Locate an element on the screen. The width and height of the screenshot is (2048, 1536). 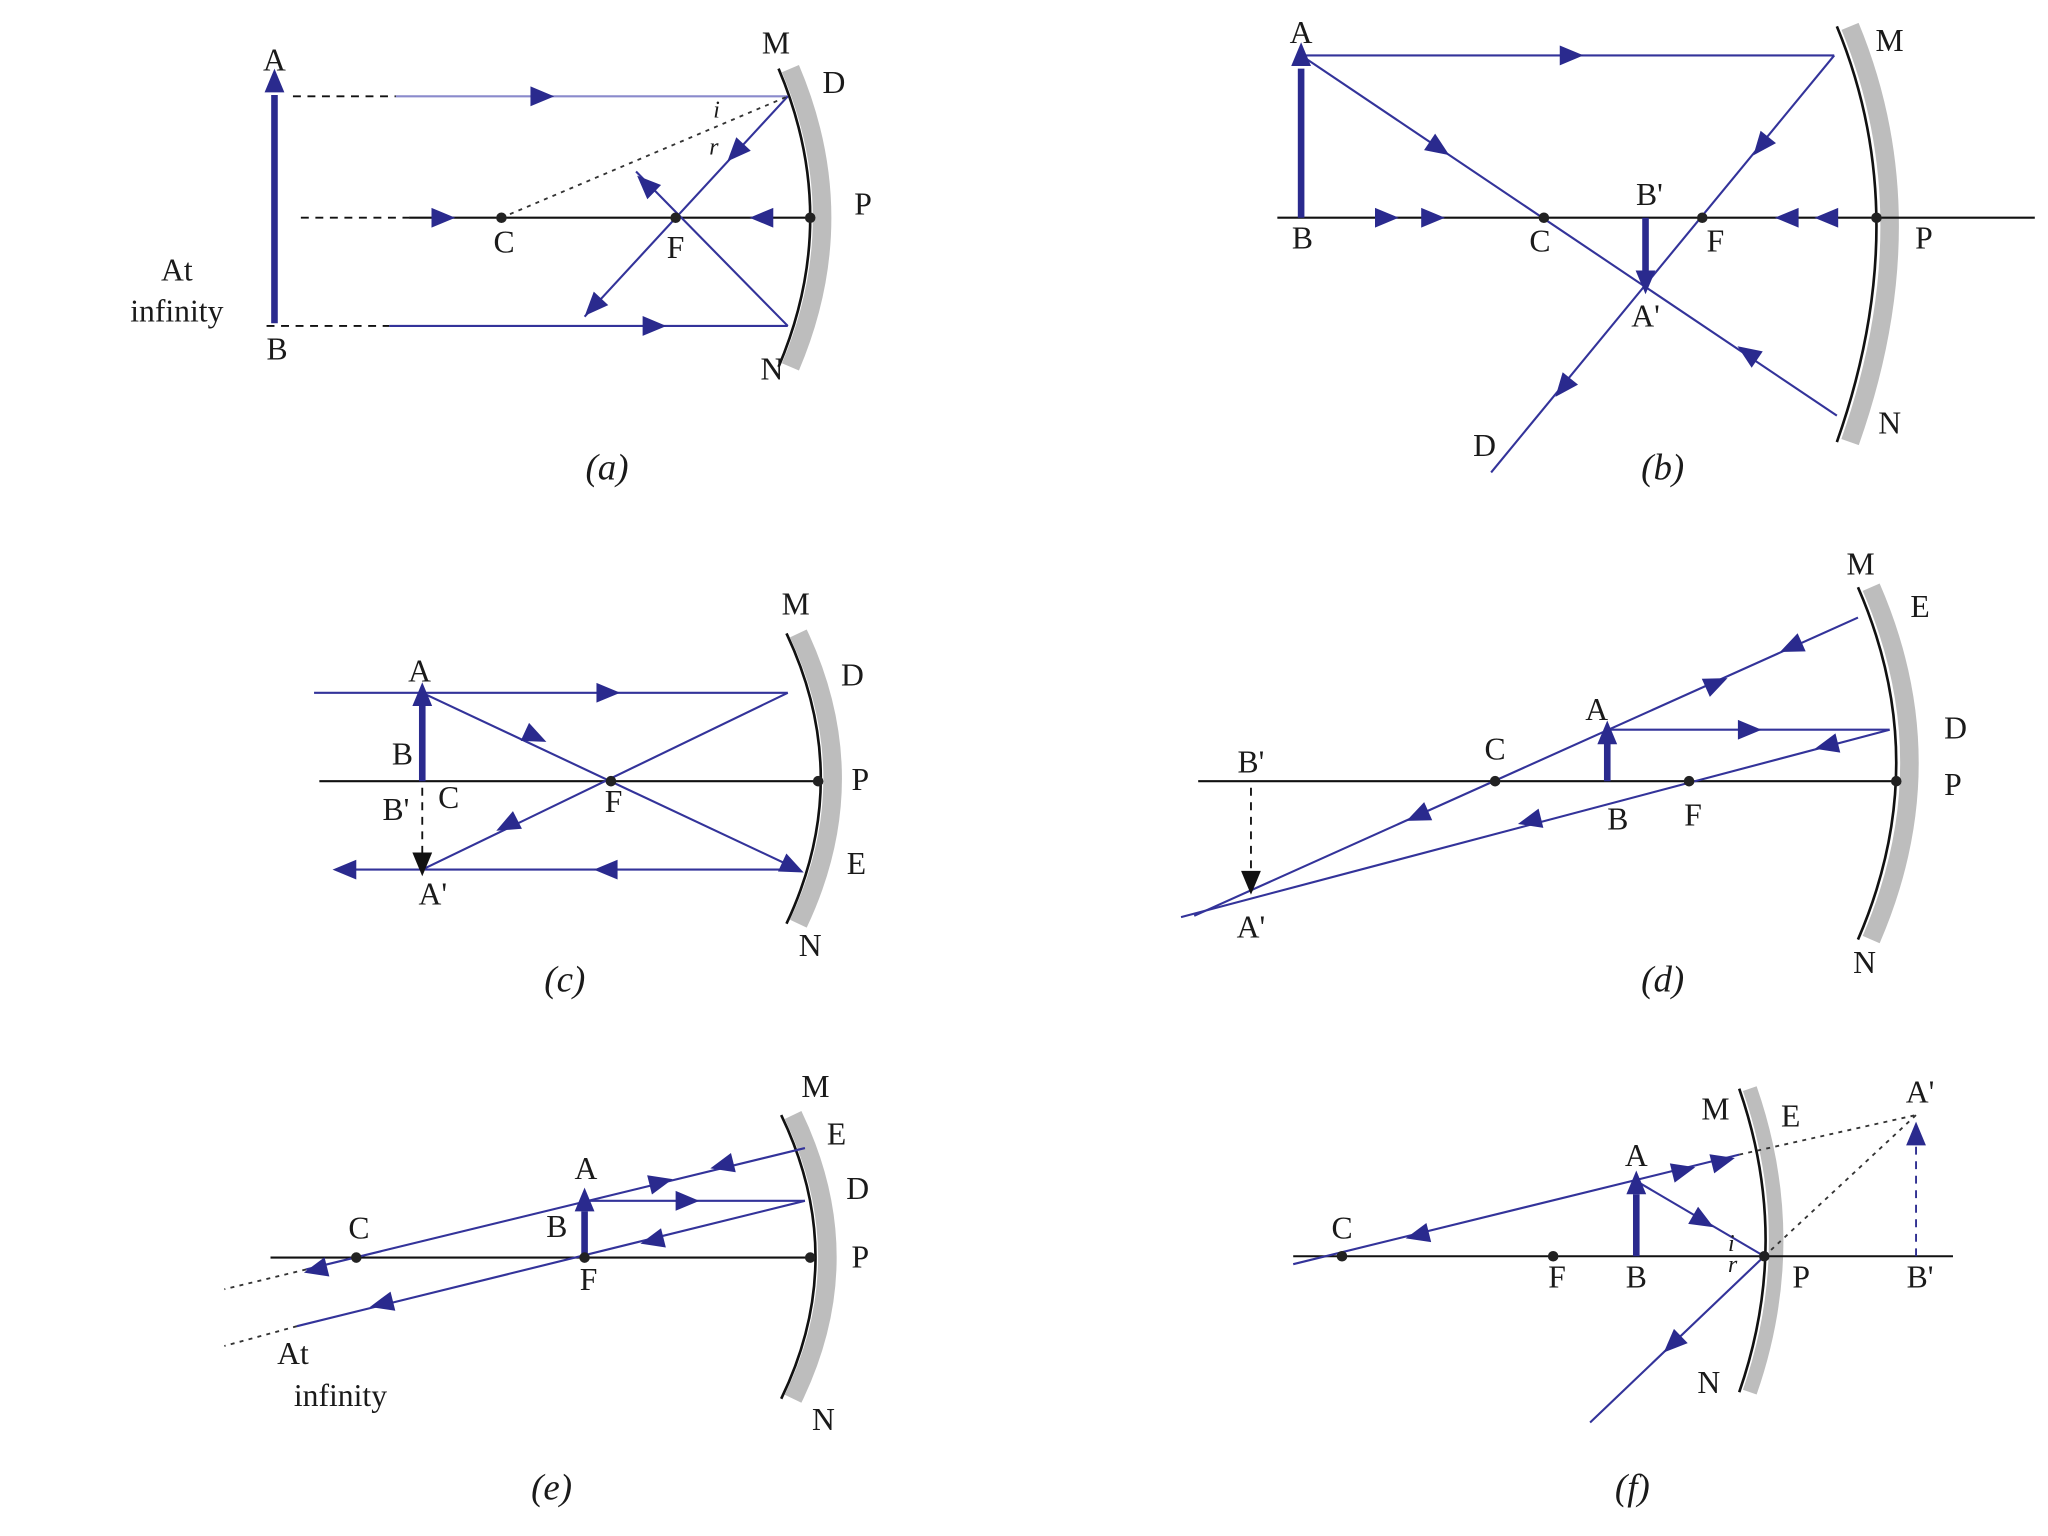
panel-a is located at coordinates (549, 218).